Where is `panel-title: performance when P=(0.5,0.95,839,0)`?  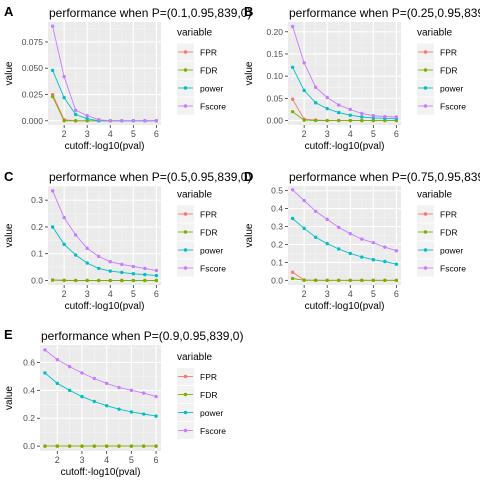
panel-title: performance when P=(0.5,0.95,839,0) is located at coordinates (150, 177).